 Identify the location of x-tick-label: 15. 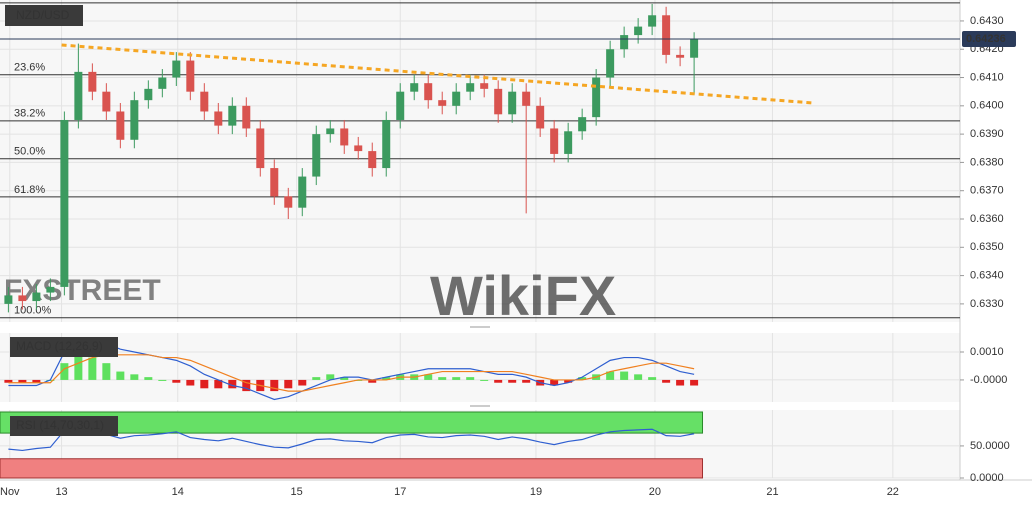
(297, 492).